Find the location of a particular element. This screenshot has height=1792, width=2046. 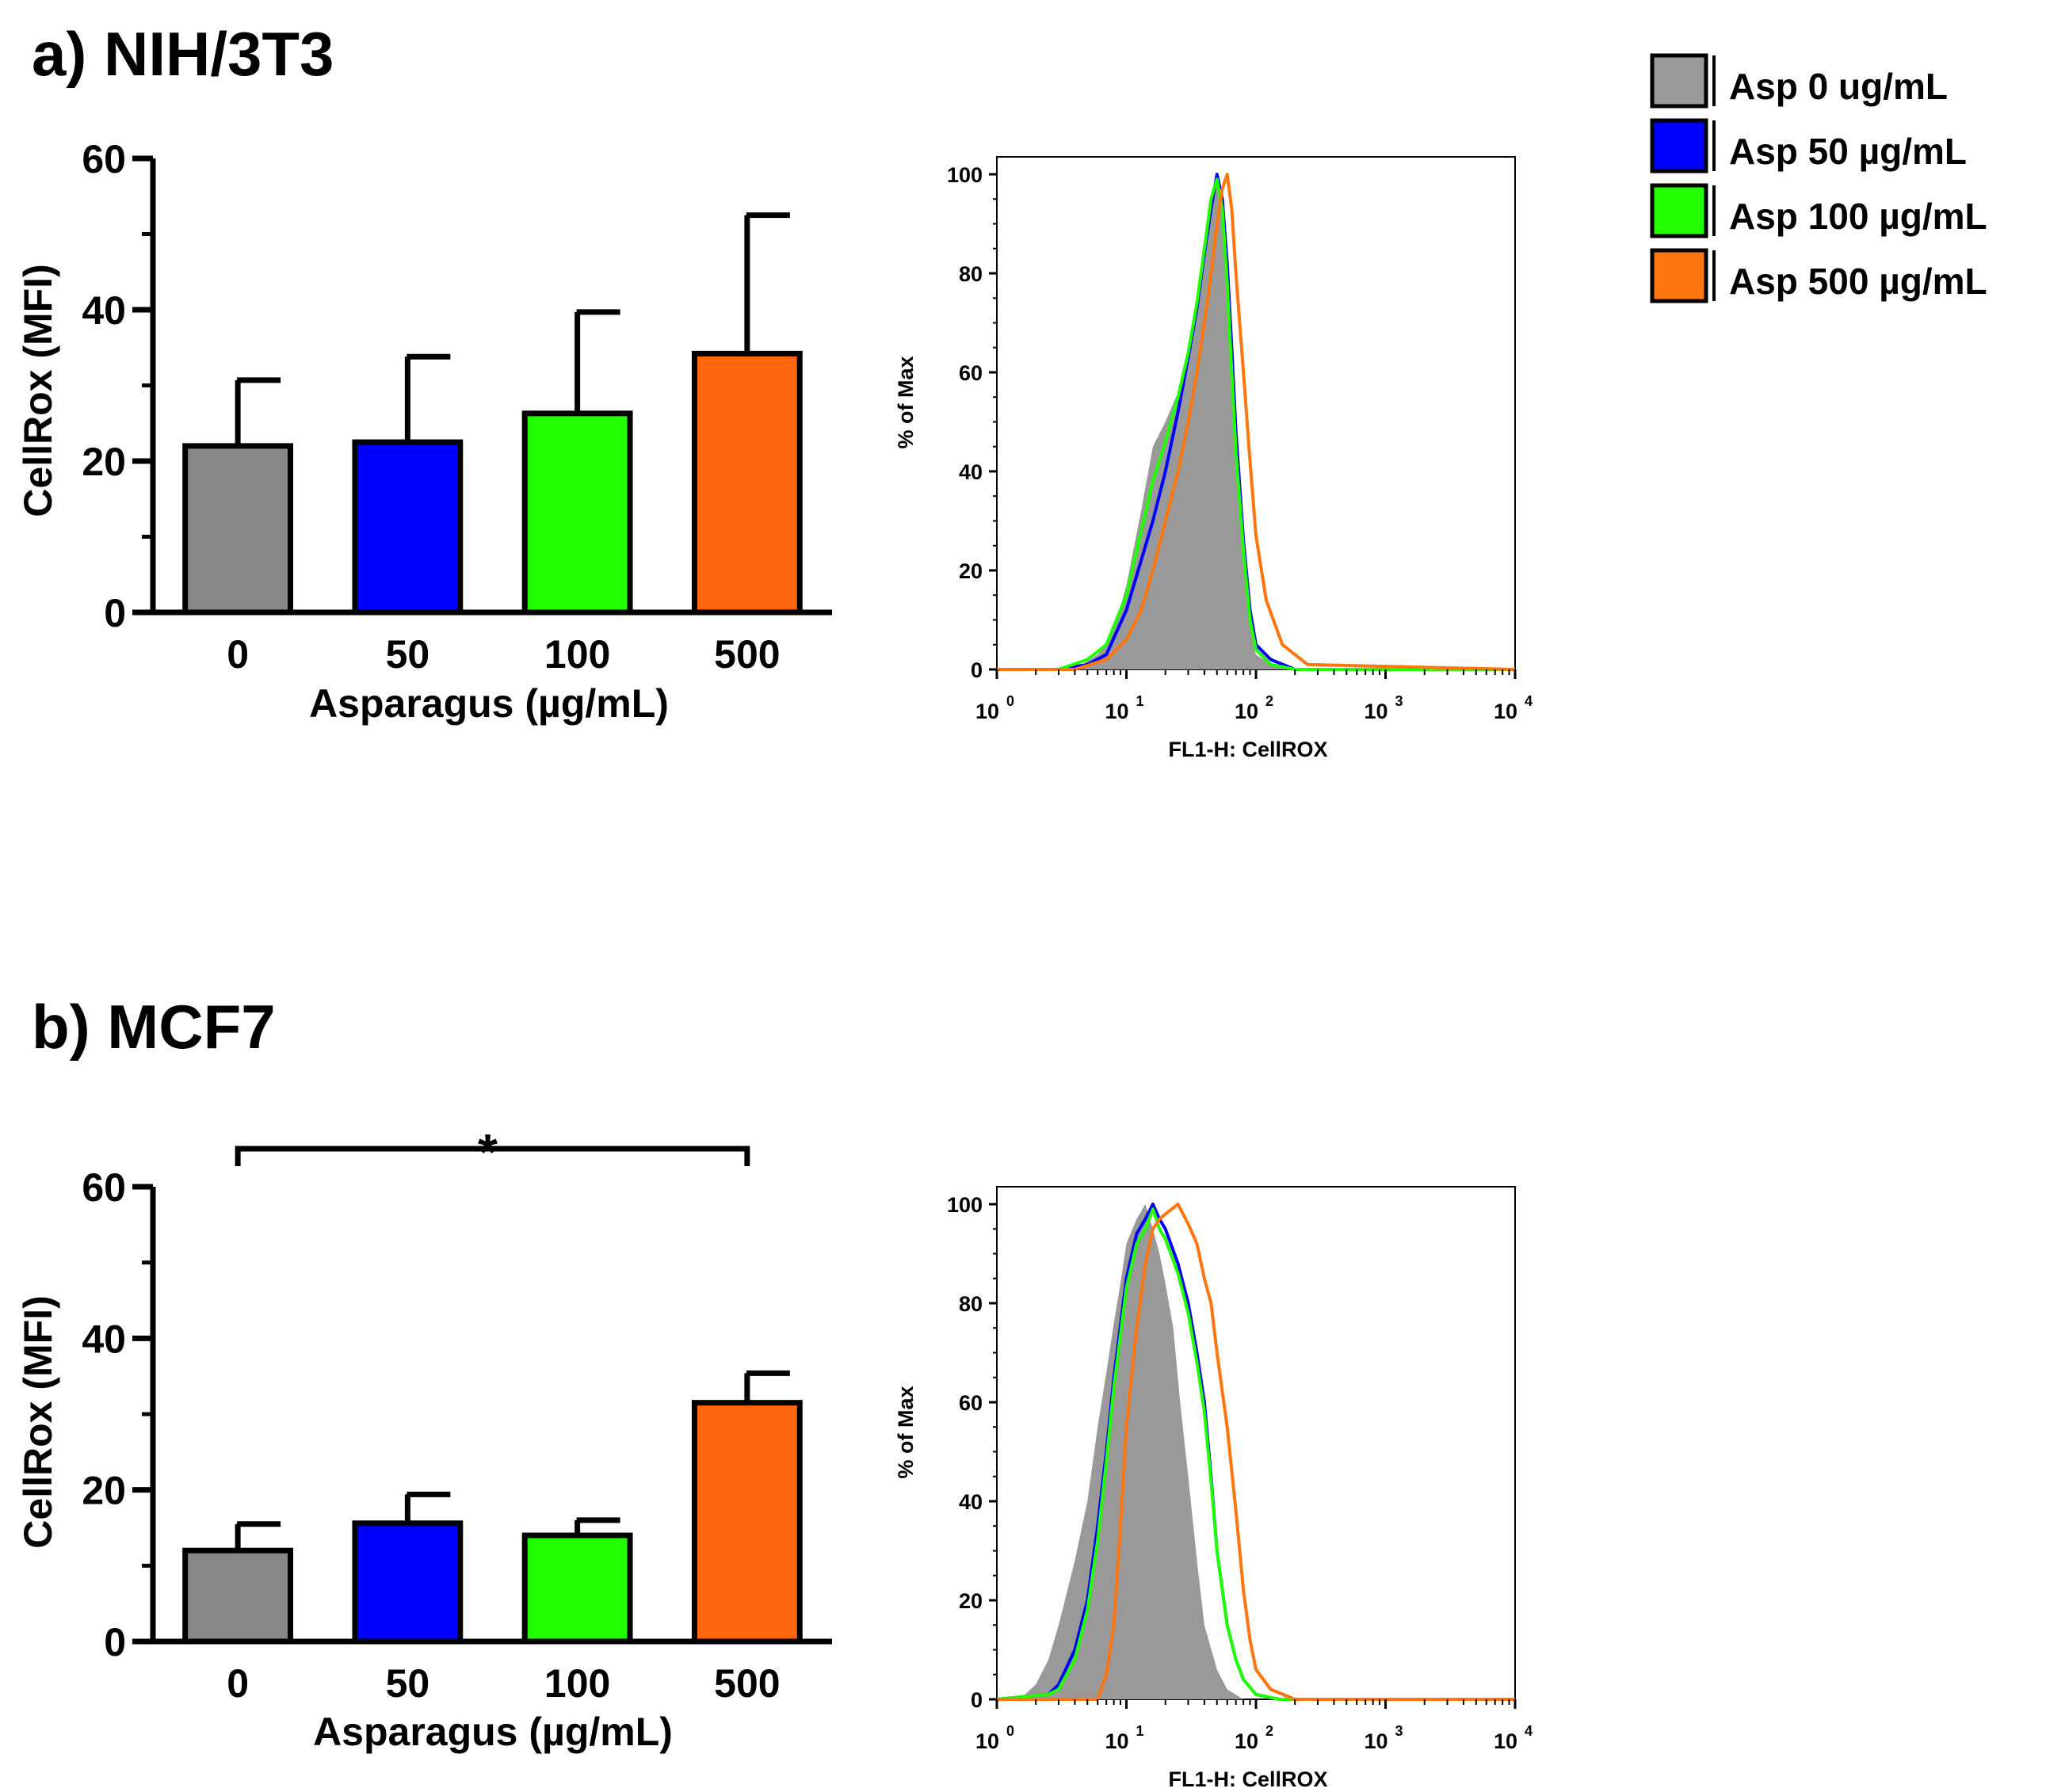

significance-star: * is located at coordinates (488, 1151).